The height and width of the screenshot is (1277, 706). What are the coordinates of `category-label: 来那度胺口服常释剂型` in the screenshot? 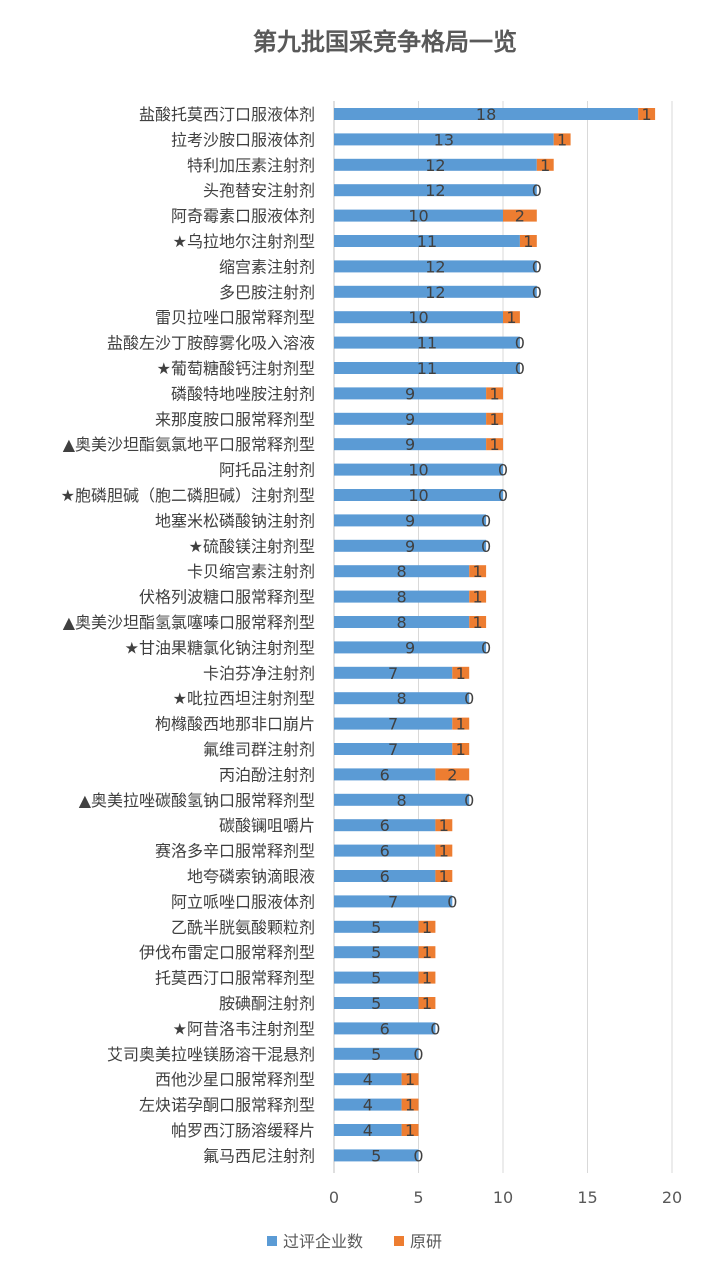 It's located at (235, 419).